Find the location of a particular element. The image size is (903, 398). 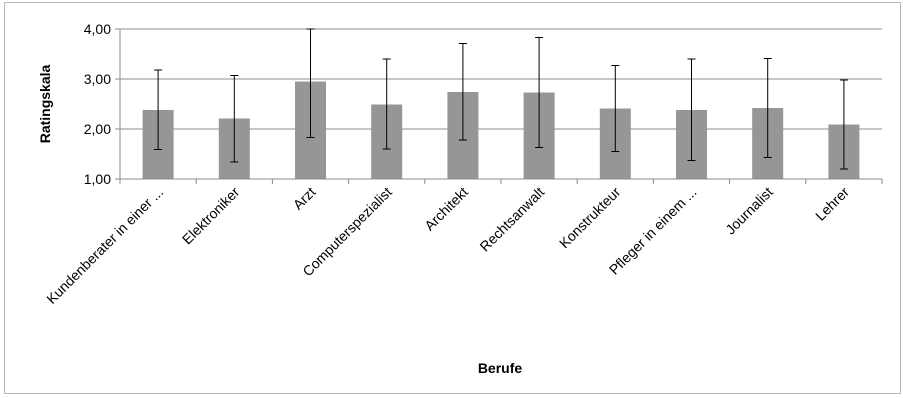

x-tick-label: Rechtsanwalt is located at coordinates (511, 219).